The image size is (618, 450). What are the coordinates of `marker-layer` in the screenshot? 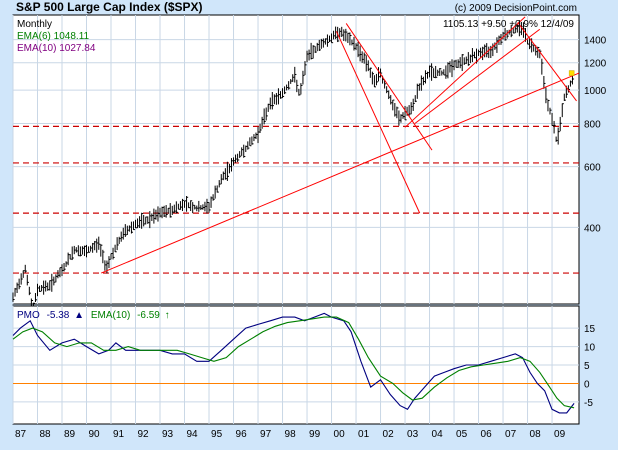 It's located at (571, 73).